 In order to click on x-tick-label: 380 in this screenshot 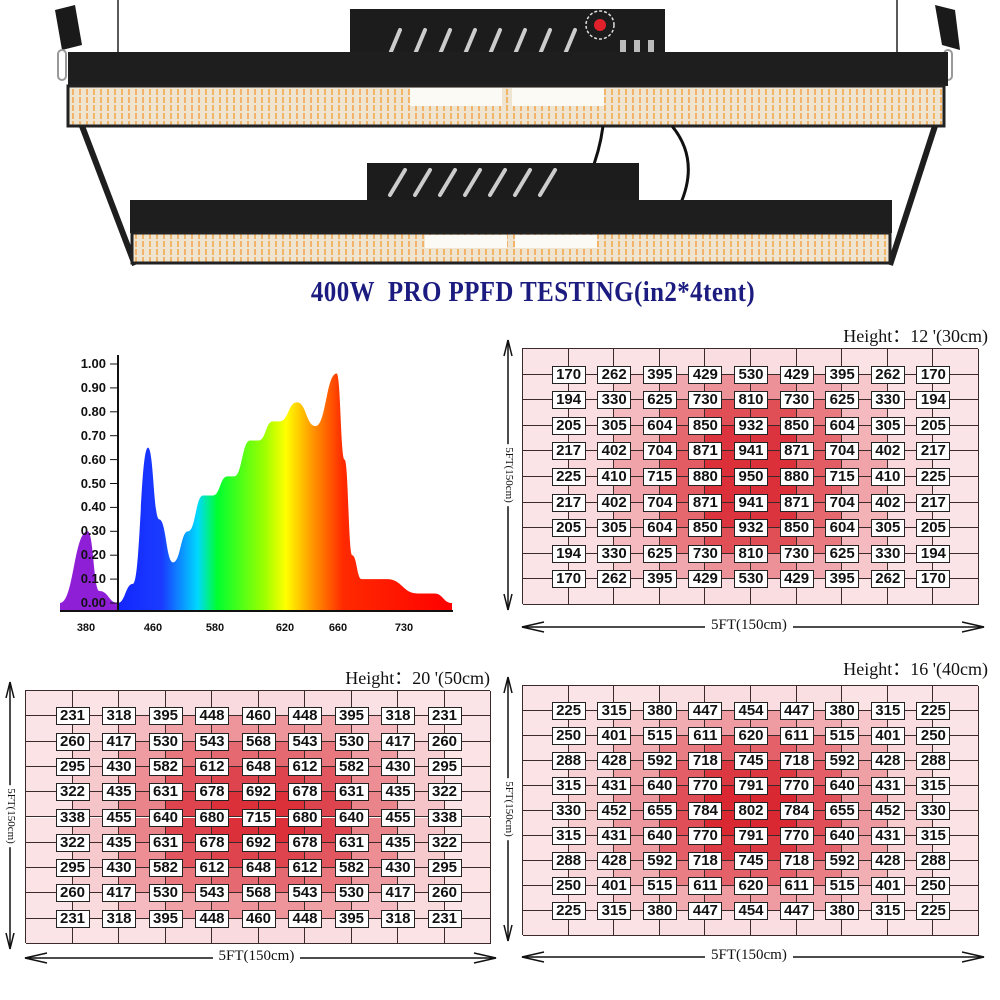, I will do `click(86, 628)`.